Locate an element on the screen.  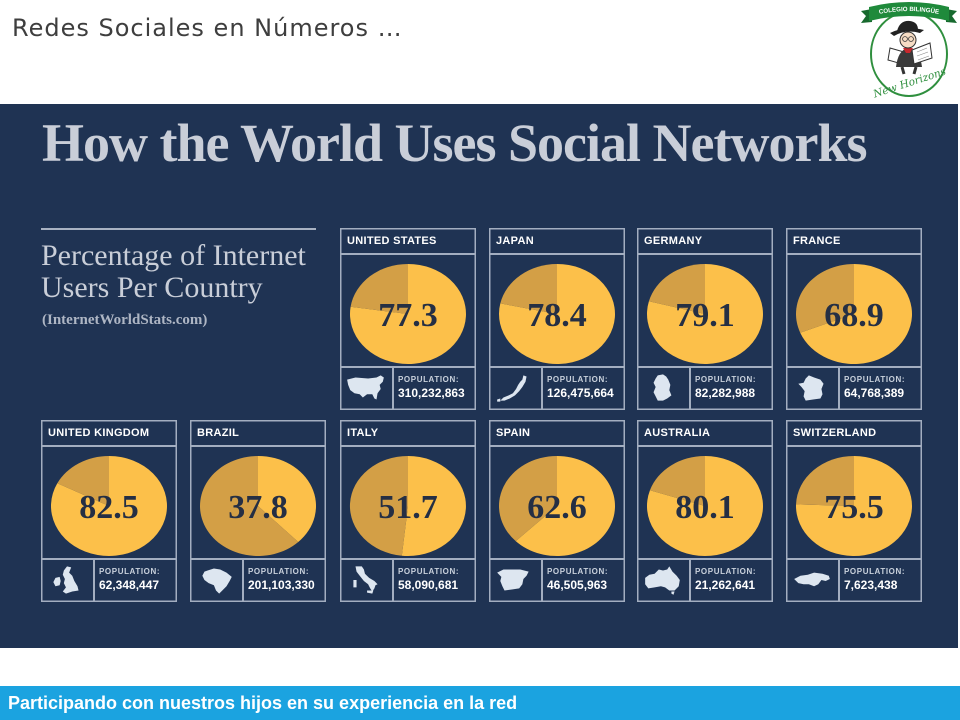
population-value: 58,090,681 is located at coordinates (428, 585).